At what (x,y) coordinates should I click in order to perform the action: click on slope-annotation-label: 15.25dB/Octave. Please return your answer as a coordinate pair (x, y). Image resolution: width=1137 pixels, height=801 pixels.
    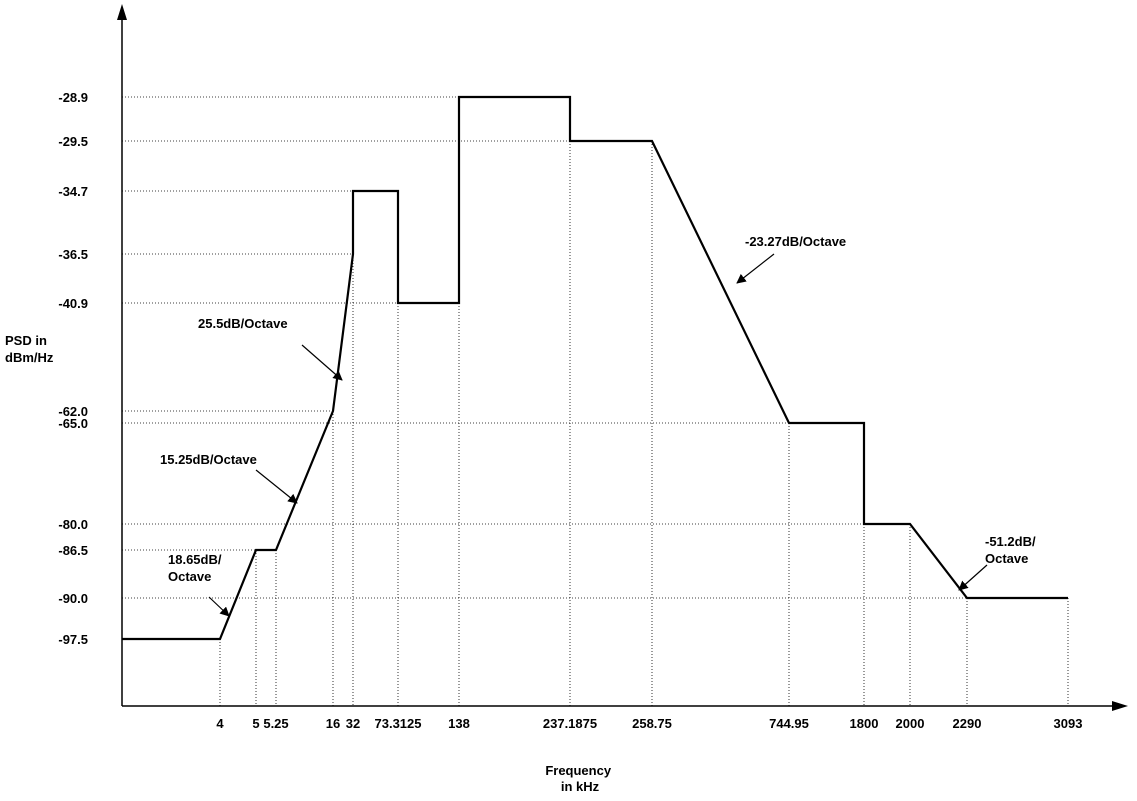
    Looking at the image, I should click on (208, 459).